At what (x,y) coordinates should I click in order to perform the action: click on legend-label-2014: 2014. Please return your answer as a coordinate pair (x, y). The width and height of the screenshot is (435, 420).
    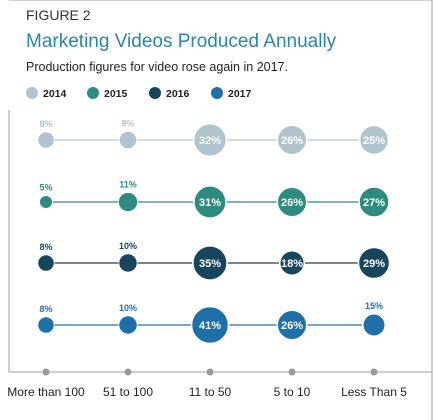
    Looking at the image, I should click on (55, 94).